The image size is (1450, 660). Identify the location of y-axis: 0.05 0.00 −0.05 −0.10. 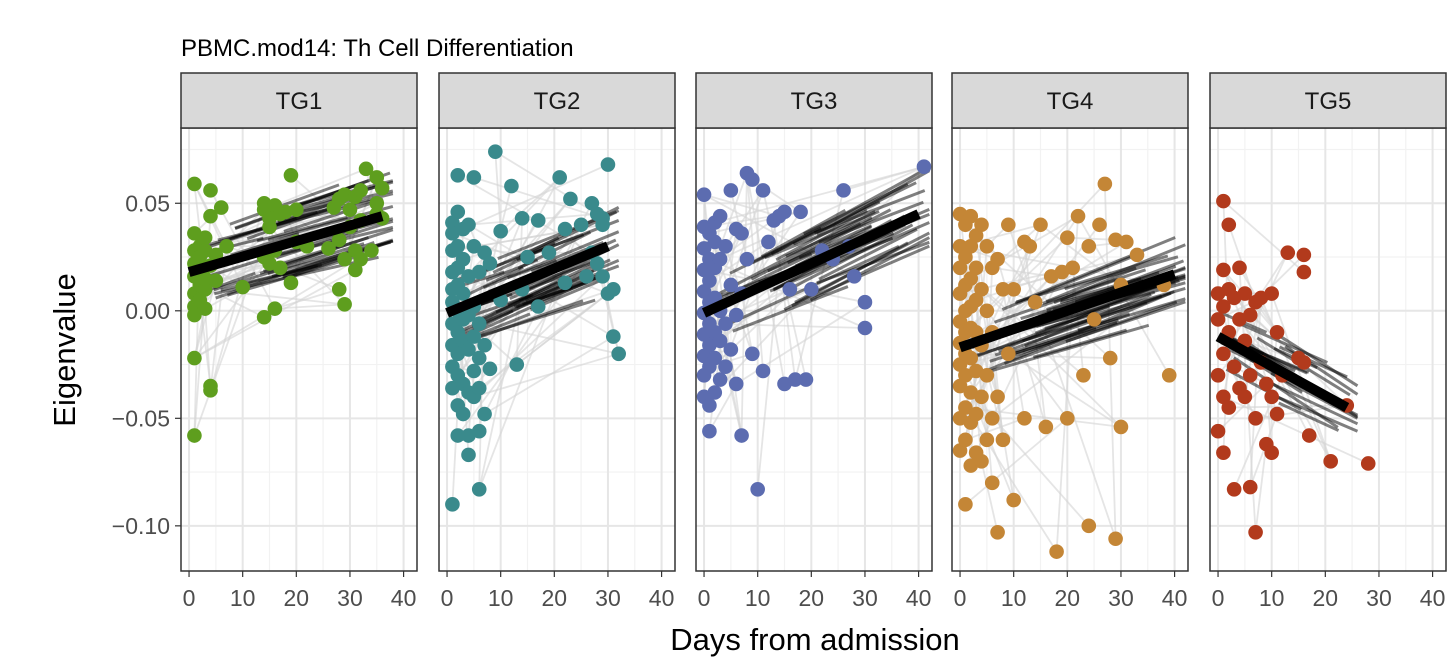
(146, 364).